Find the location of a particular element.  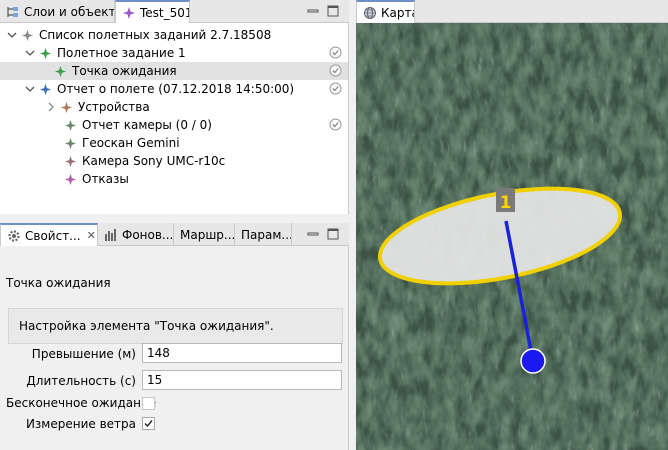

tree-item-mission-list: Список полетных заданий 2.7.18508 is located at coordinates (174, 35).